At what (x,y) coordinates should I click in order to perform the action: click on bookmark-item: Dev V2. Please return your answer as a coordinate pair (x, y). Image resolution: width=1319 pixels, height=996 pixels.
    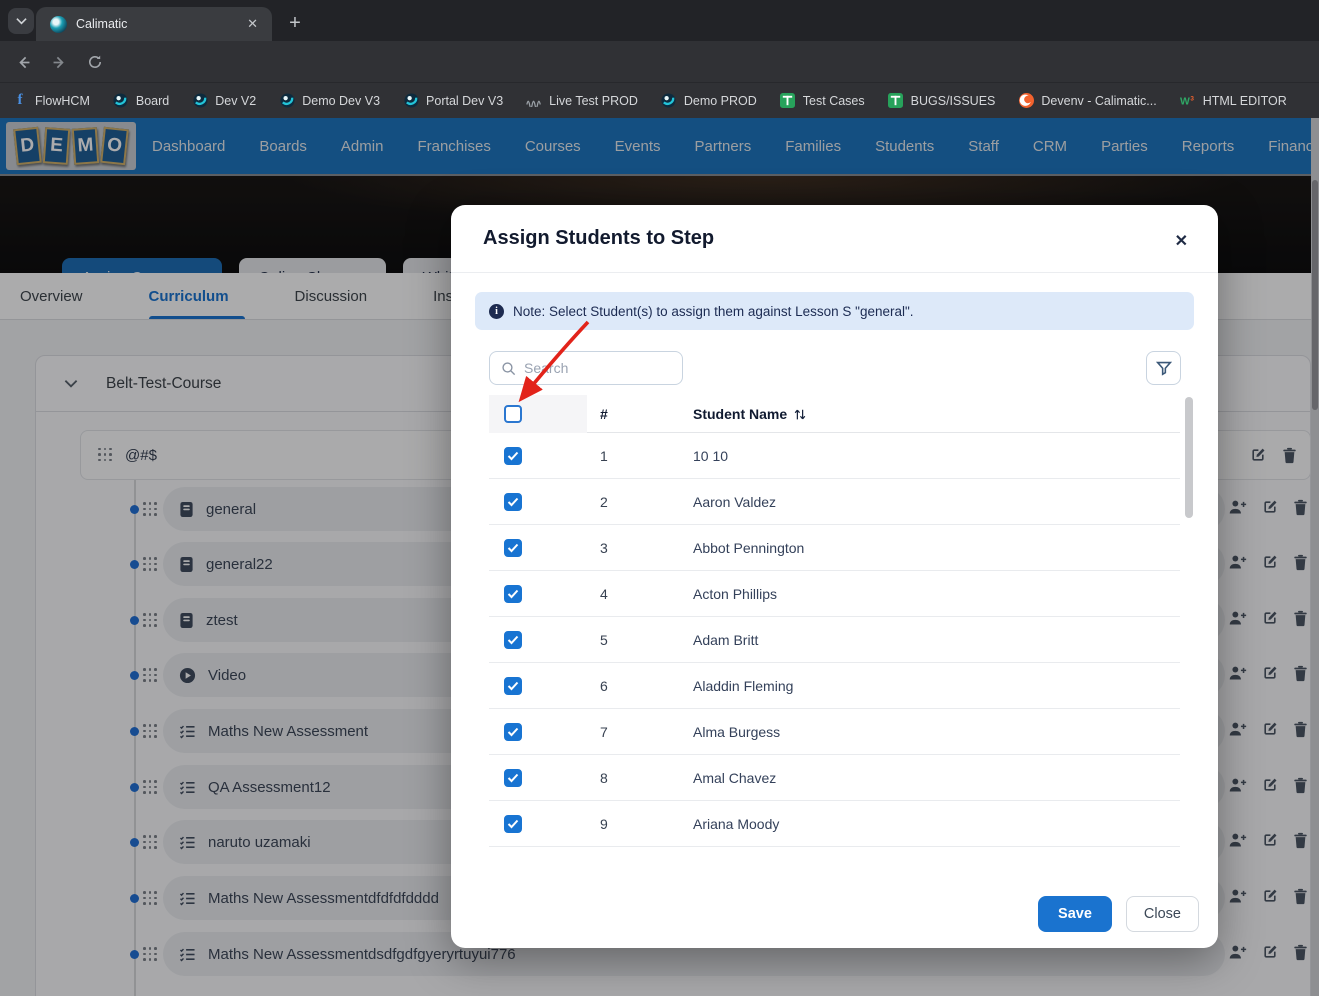
    Looking at the image, I should click on (224, 101).